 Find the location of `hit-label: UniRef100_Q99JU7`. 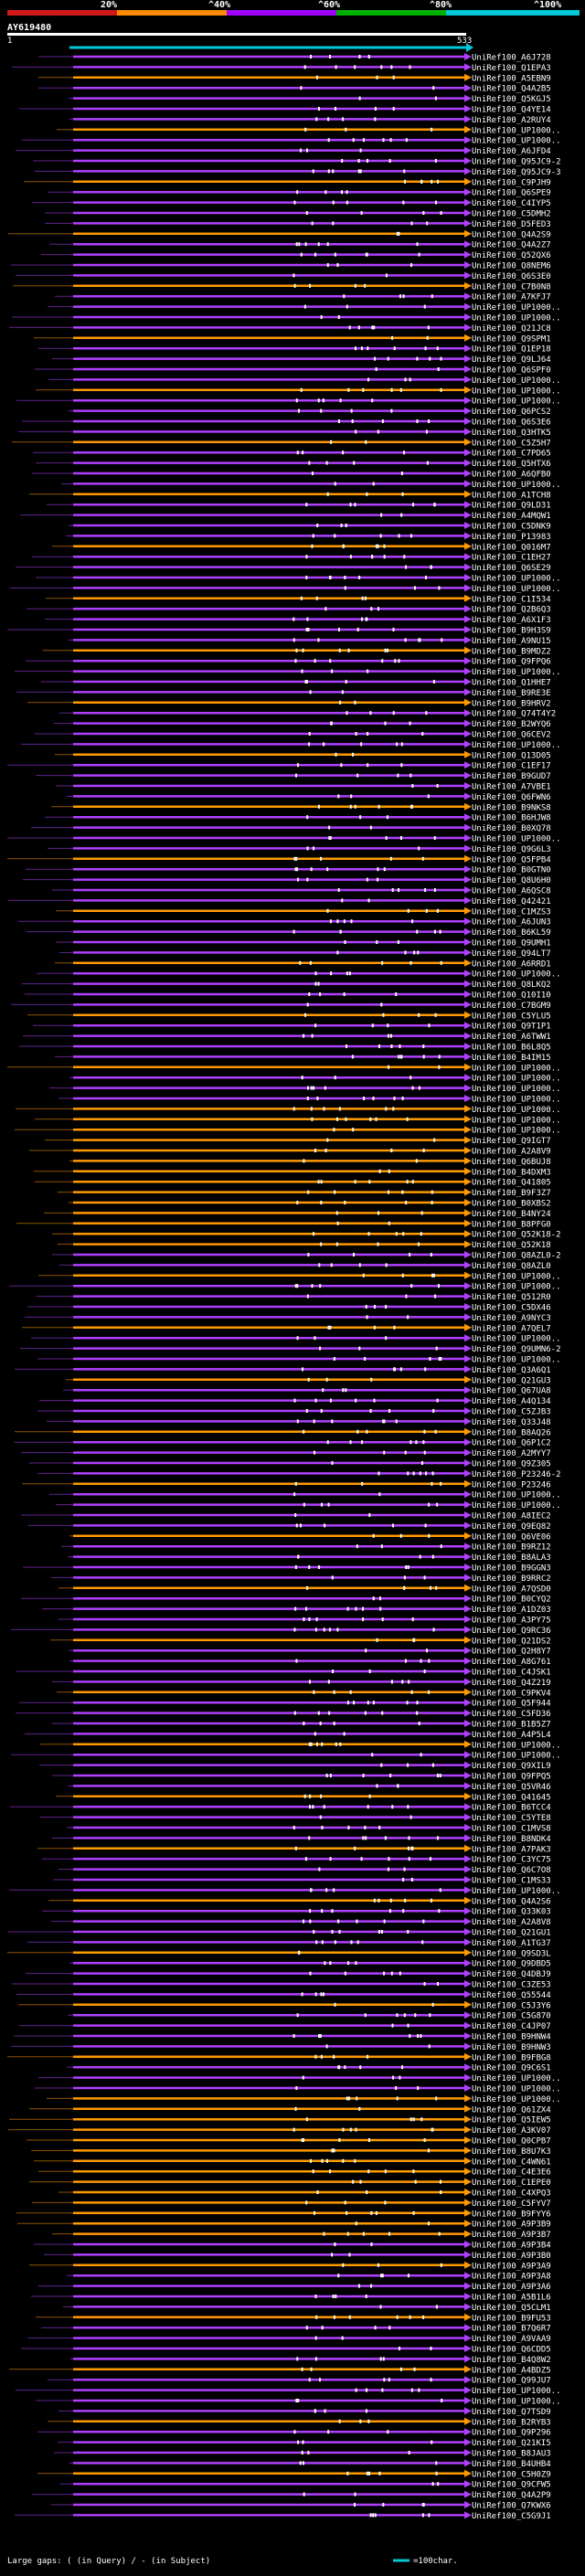

hit-label: UniRef100_Q99JU7 is located at coordinates (512, 2381).